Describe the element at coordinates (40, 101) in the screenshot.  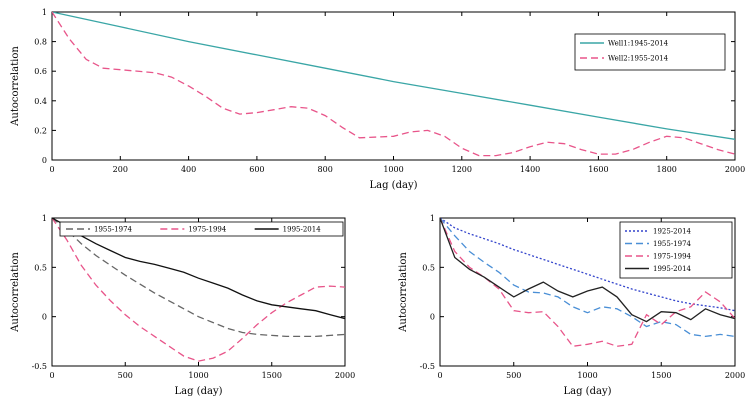
I see `y-tick-label: 0.4` at that location.